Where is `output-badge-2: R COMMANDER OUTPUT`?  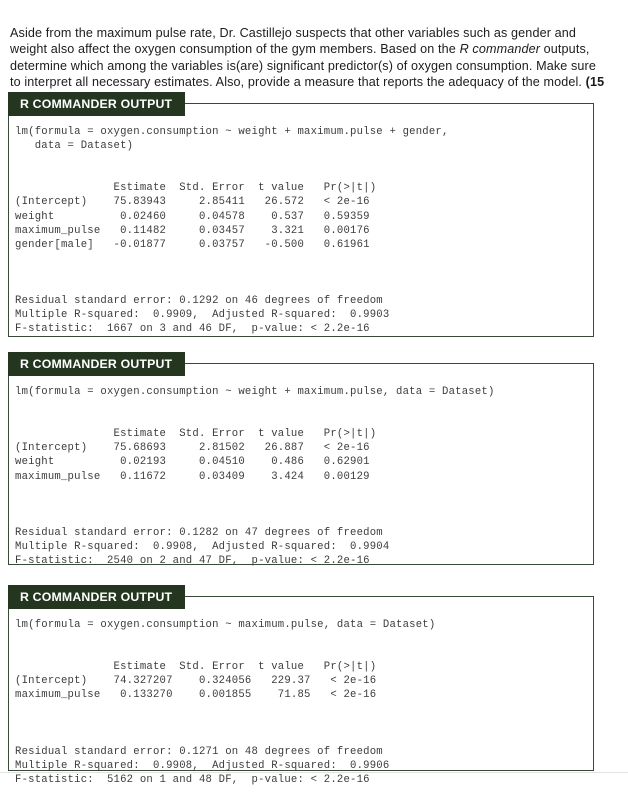
output-badge-2: R COMMANDER OUTPUT is located at coordinates (97, 364).